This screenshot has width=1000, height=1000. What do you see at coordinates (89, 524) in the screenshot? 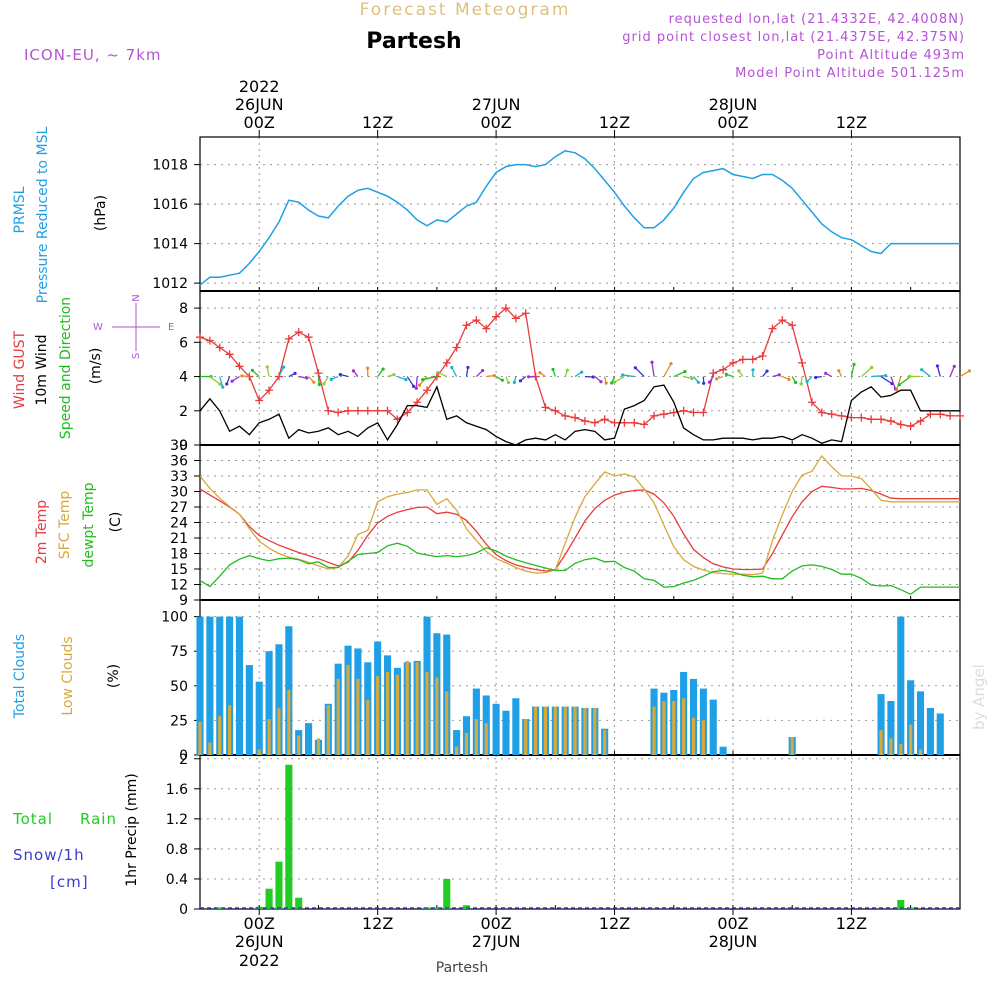
I see `temp-dewpt-label: dewpt Temp` at bounding box center [89, 524].